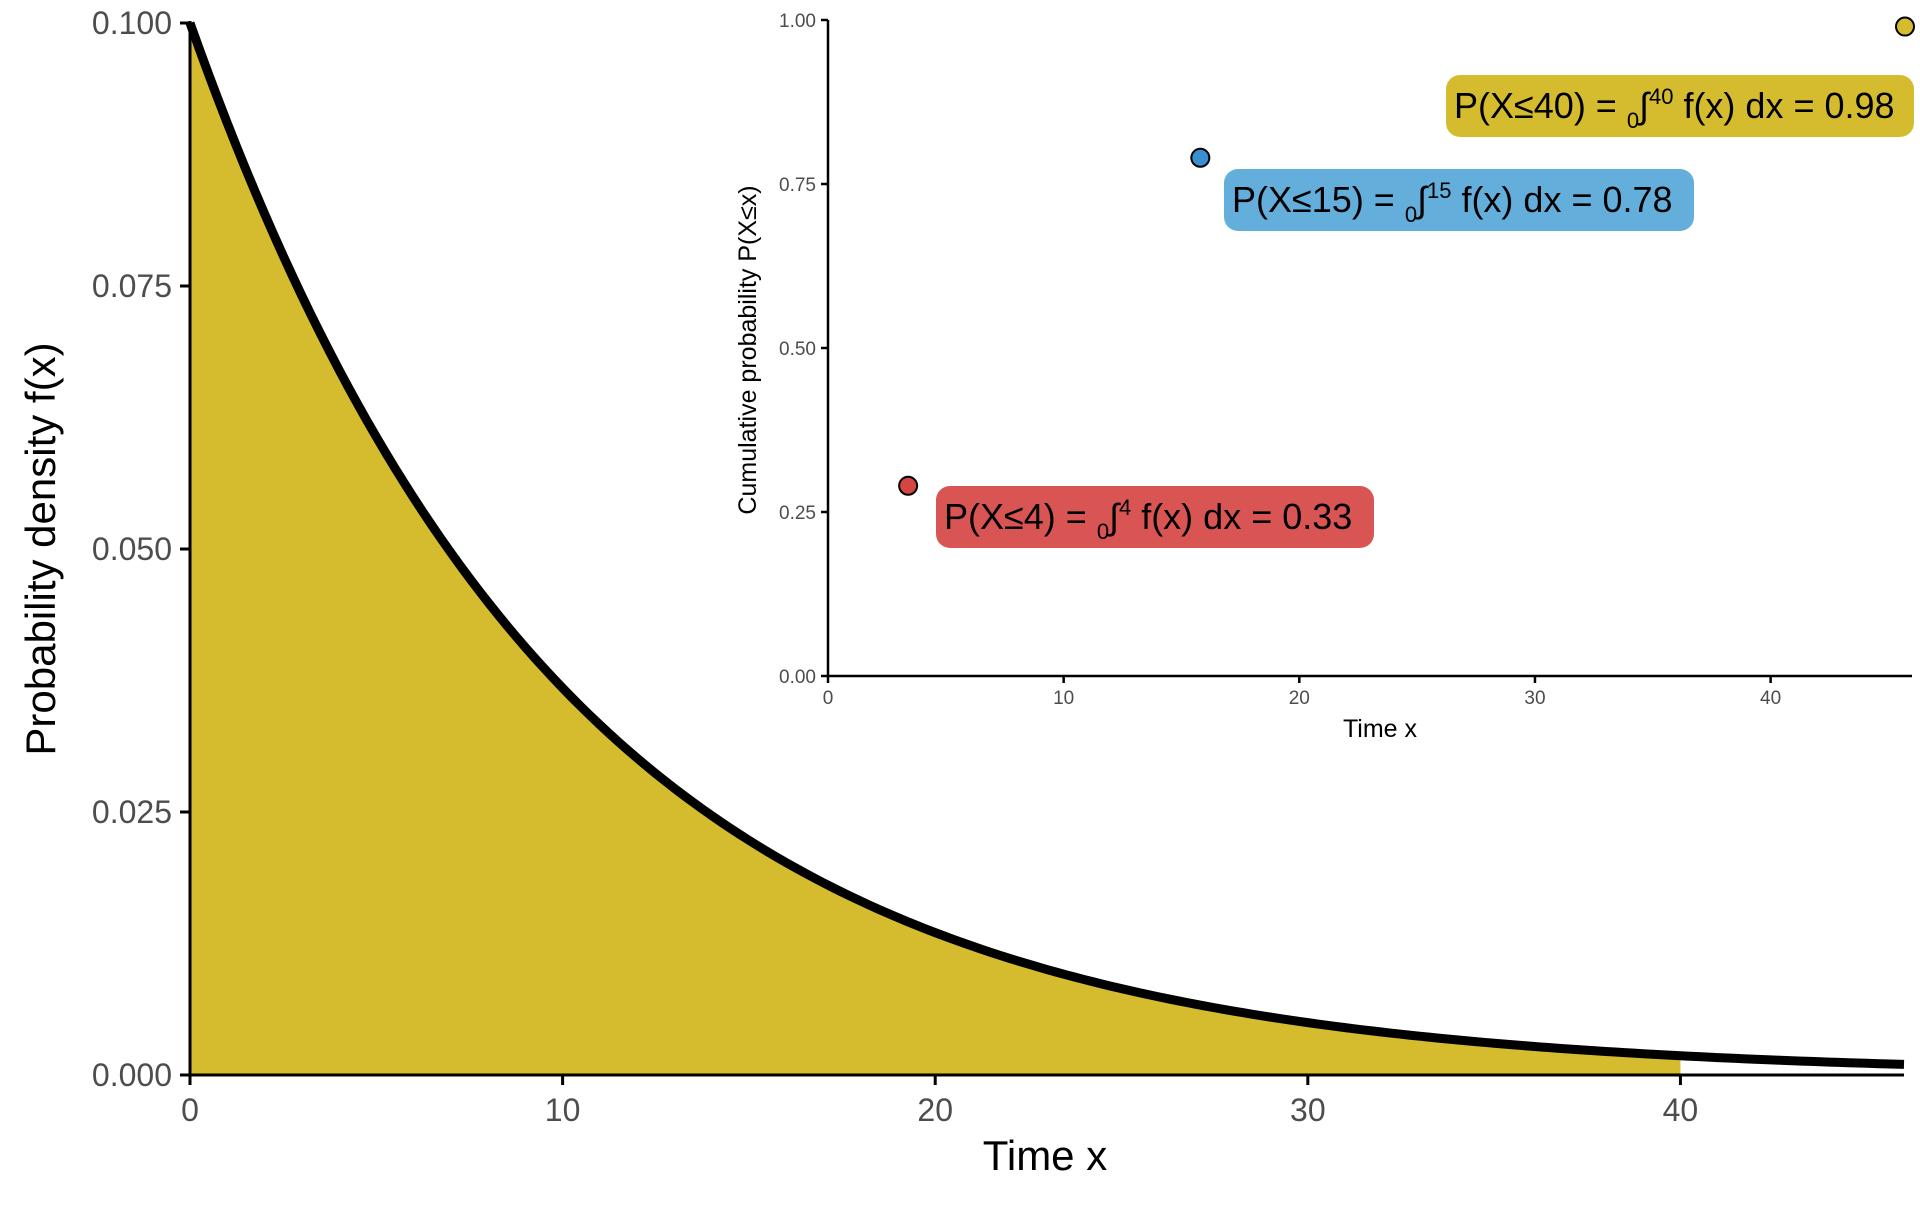 The height and width of the screenshot is (1205, 1920). I want to click on cdf-label-part: f(x) dx = 0.78, so click(1561, 199).